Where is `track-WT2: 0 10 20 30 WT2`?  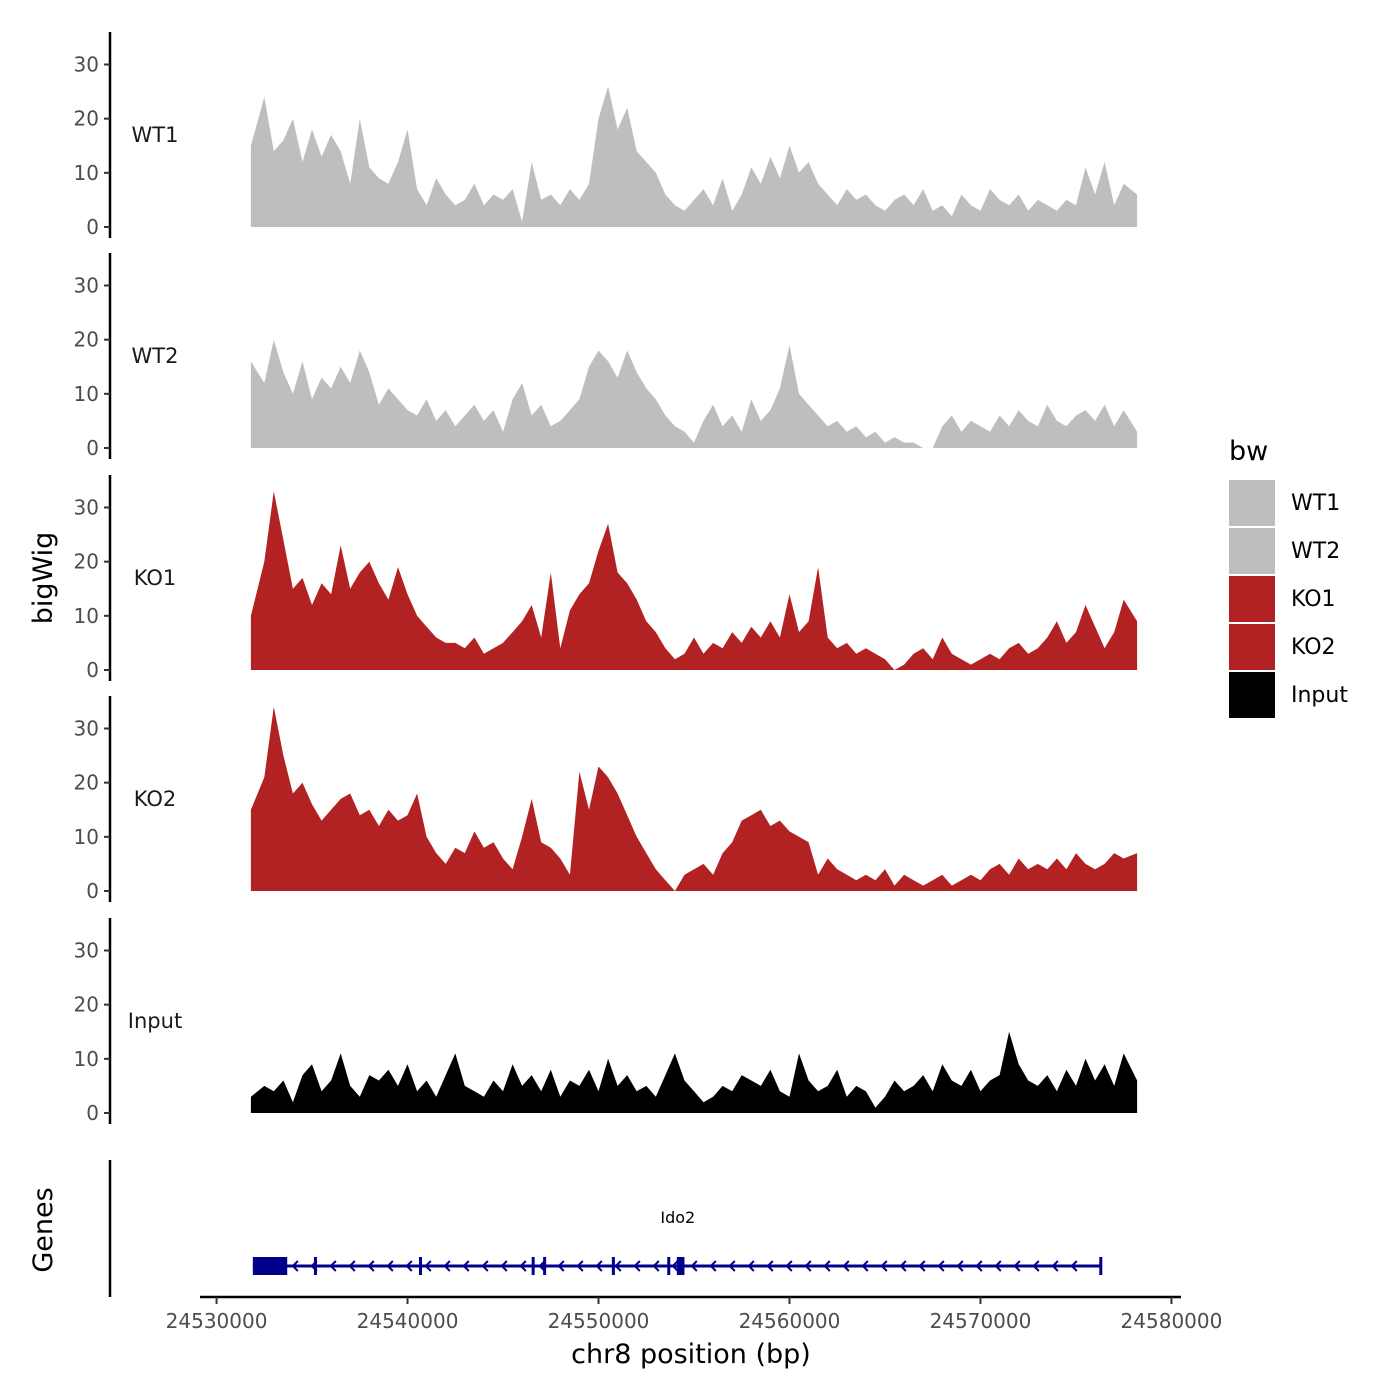
track-WT2: 0 10 20 30 WT2 is located at coordinates (606, 356).